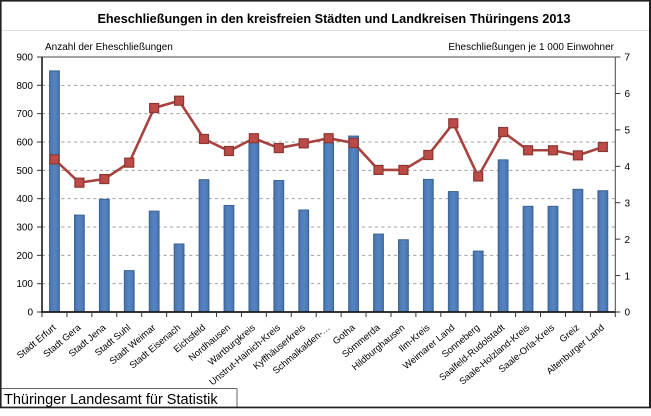 This screenshot has width=651, height=416. I want to click on svg-text: 4, so click(628, 167).